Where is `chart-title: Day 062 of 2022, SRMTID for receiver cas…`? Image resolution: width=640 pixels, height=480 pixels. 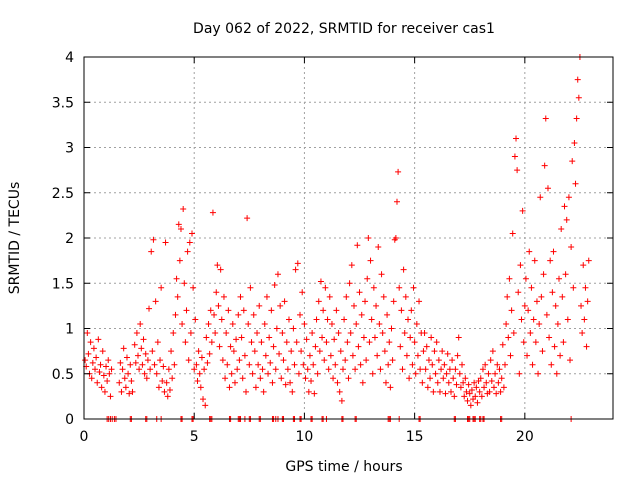
chart-title: Day 062 of 2022, SRMTID for receiver cas… is located at coordinates (344, 29).